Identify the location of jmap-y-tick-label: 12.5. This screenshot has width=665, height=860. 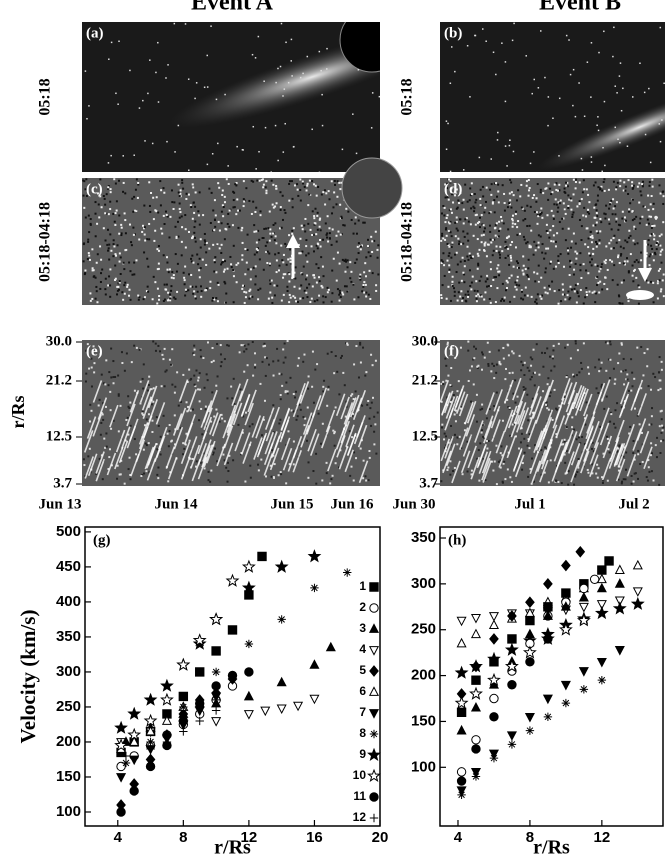
(425, 436).